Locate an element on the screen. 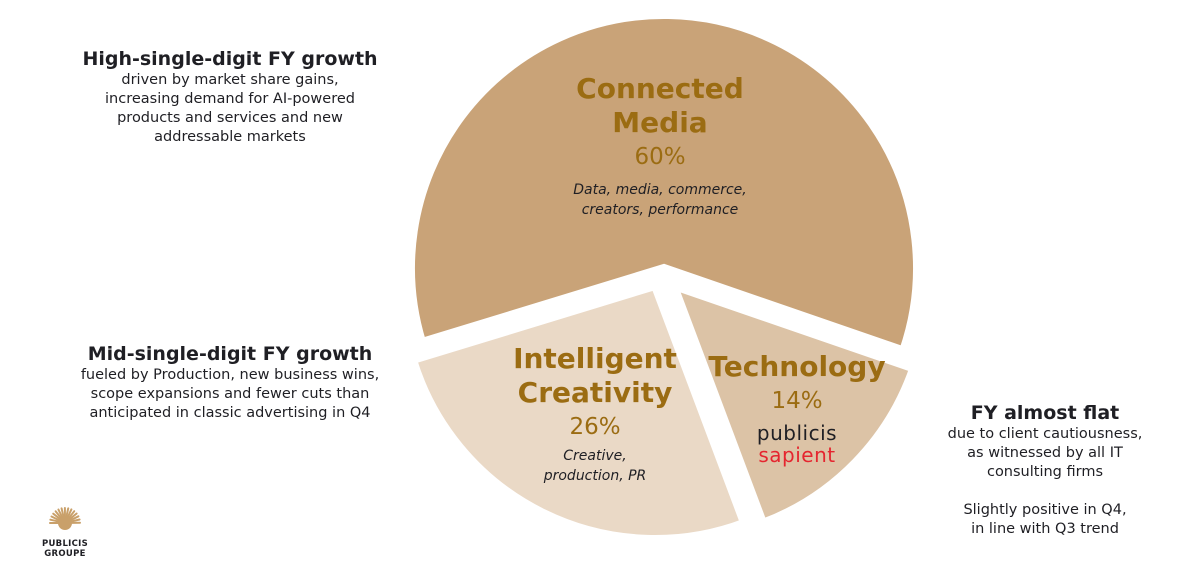  intelligent-creativity-percent: 26% is located at coordinates (595, 427).